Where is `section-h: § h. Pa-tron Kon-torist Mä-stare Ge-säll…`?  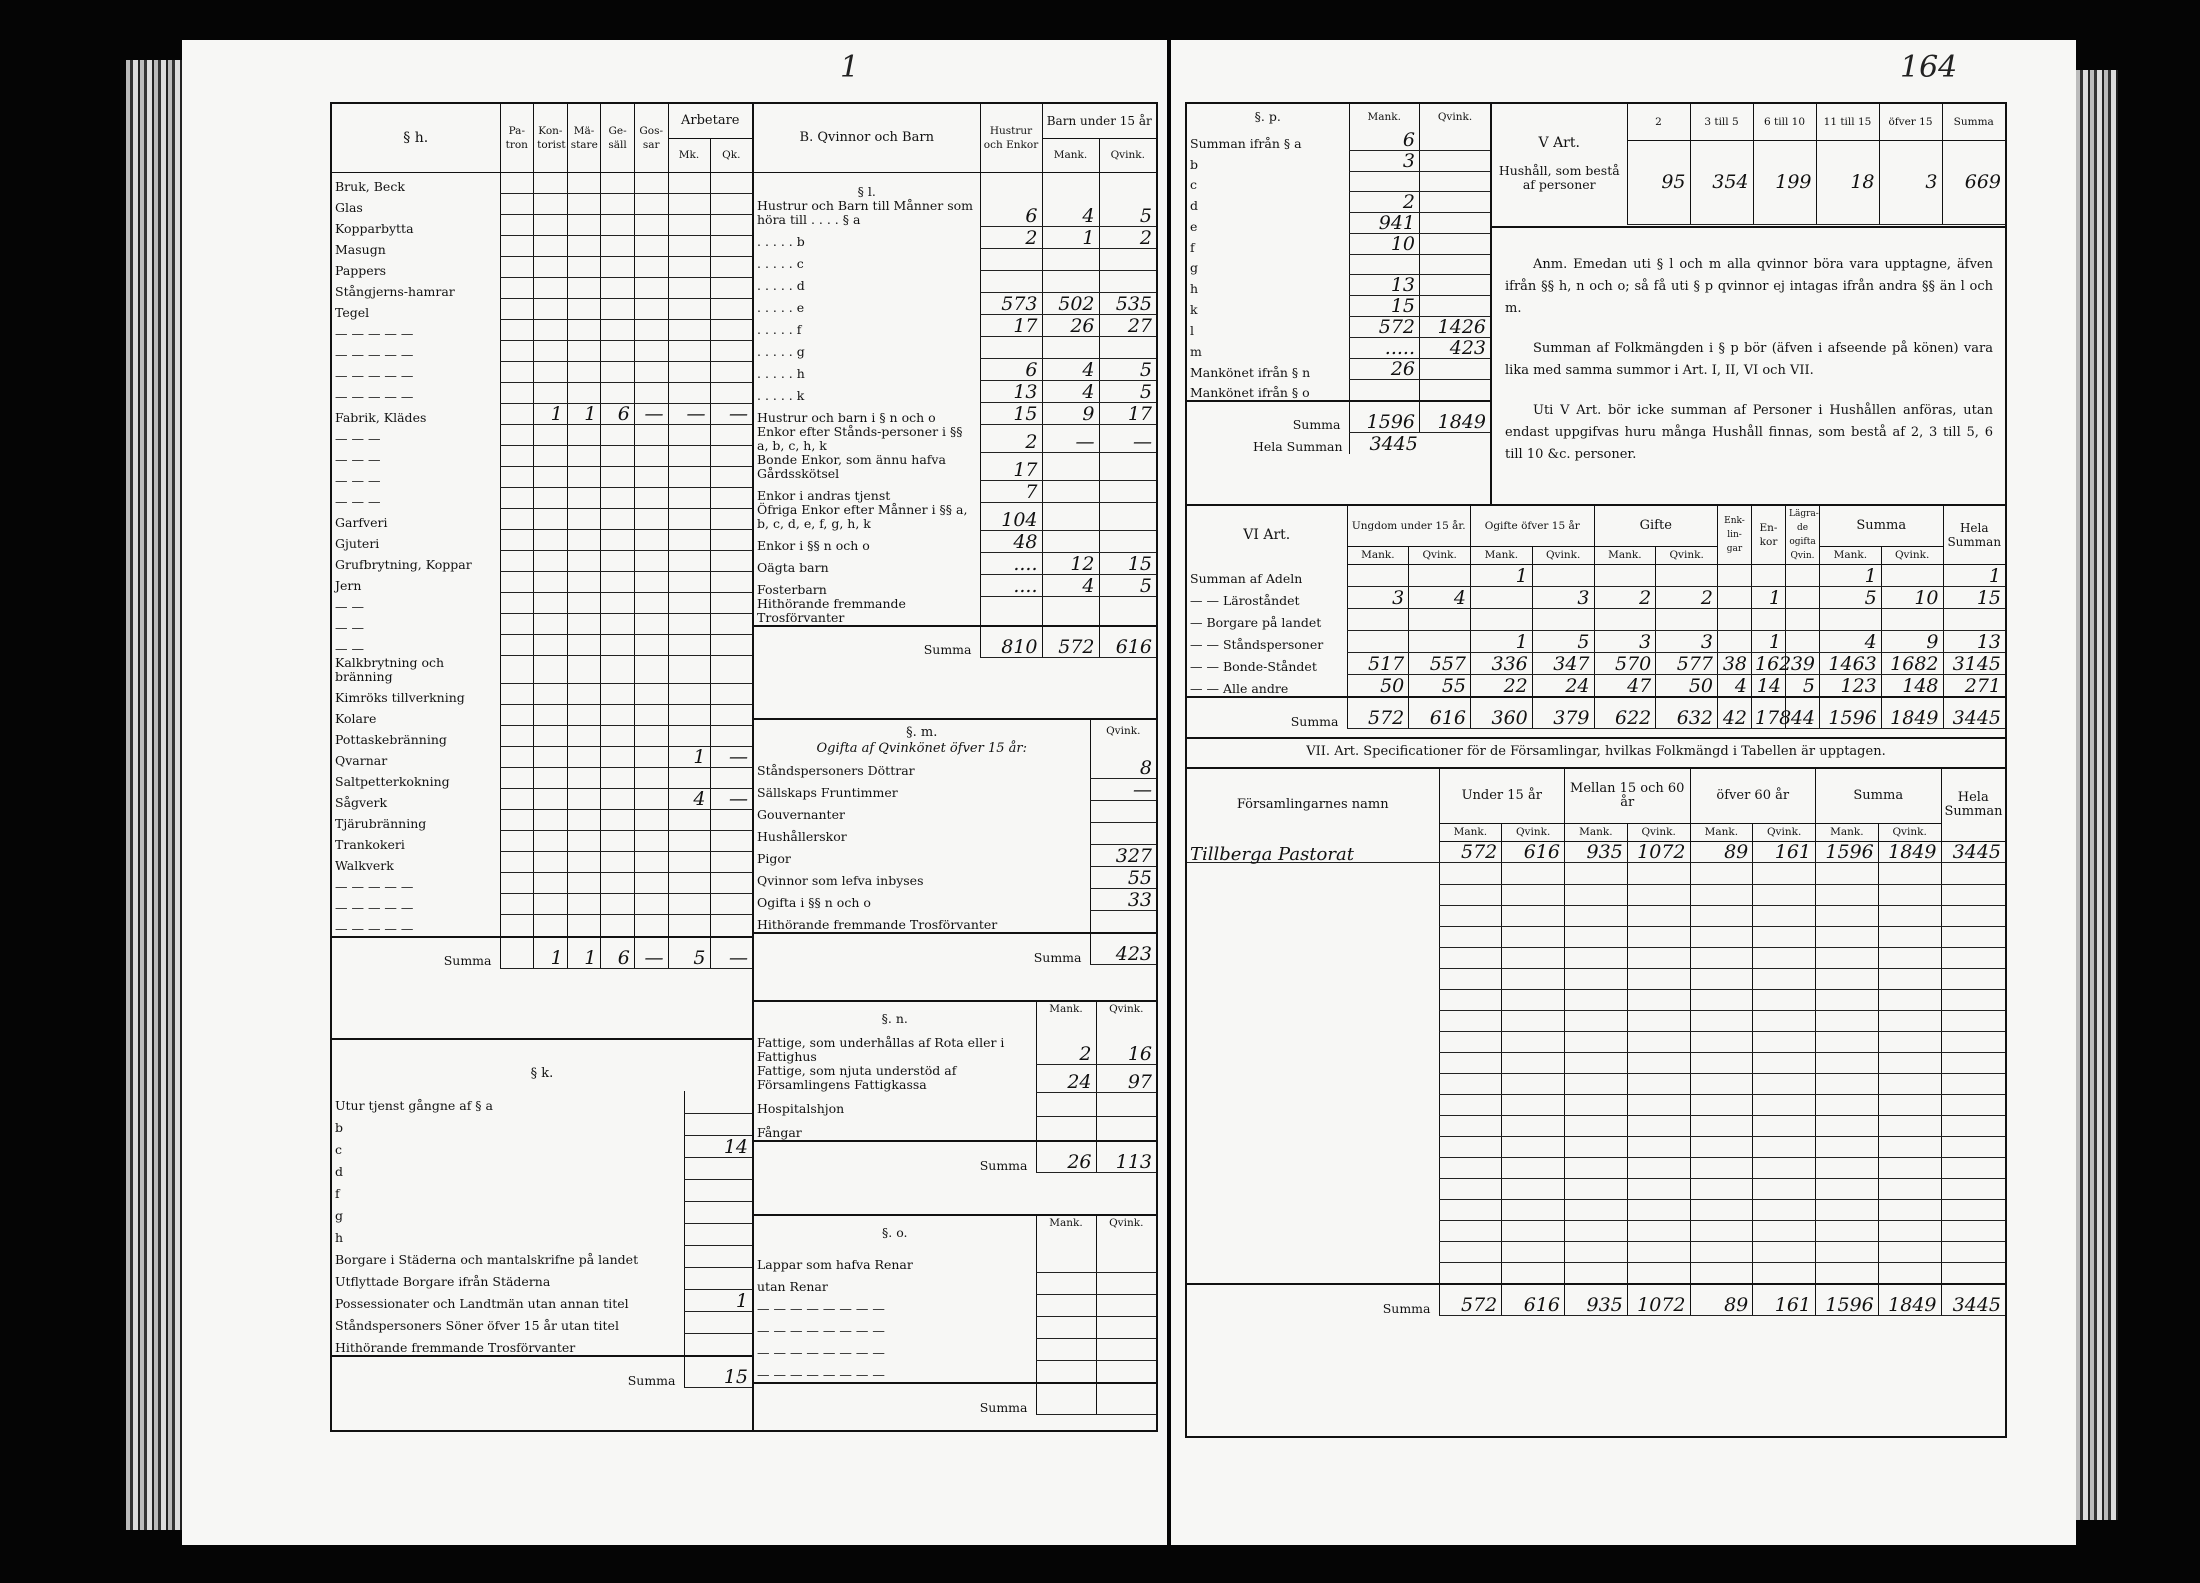
section-h: § h. Pa-tron Kon-torist Mä-stare Ge-säll… is located at coordinates (543, 572).